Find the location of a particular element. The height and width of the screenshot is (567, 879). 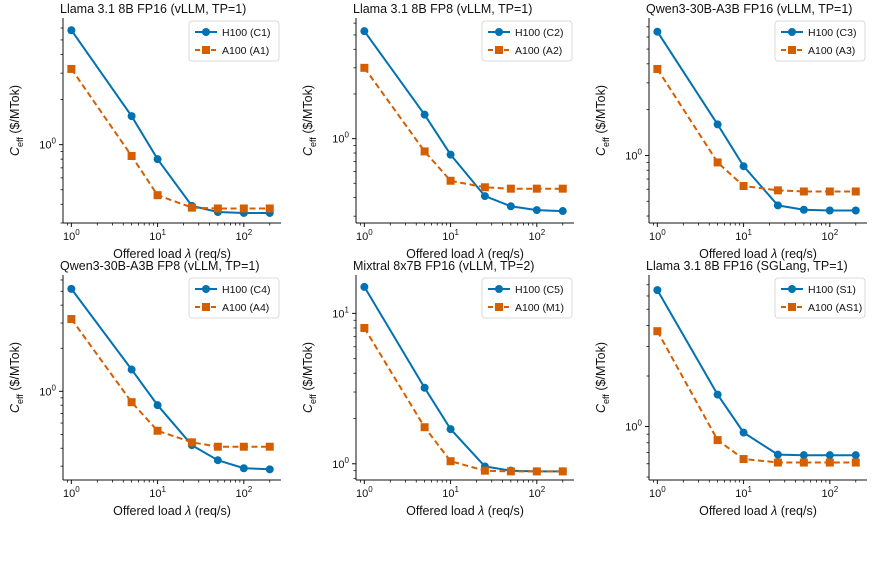

subplot-title: Qwen3-30B-A3B FP8 (vLLM, TP=1) is located at coordinates (160, 266).